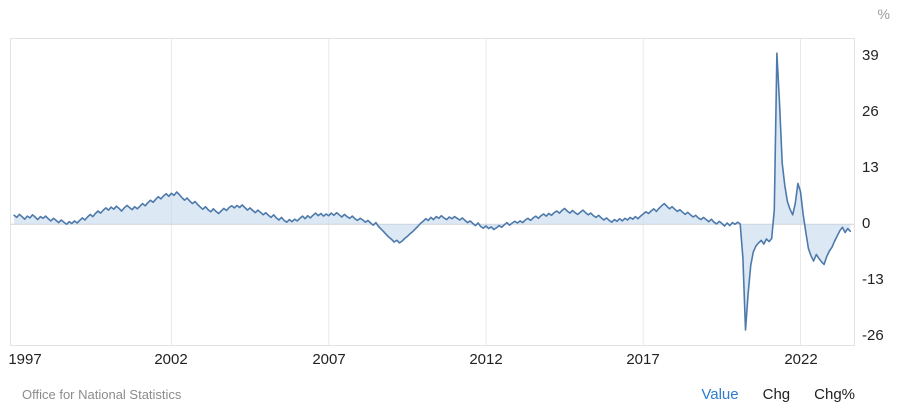 The image size is (900, 413). Describe the element at coordinates (866, 223) in the screenshot. I see `y-tick-label: 0` at that location.